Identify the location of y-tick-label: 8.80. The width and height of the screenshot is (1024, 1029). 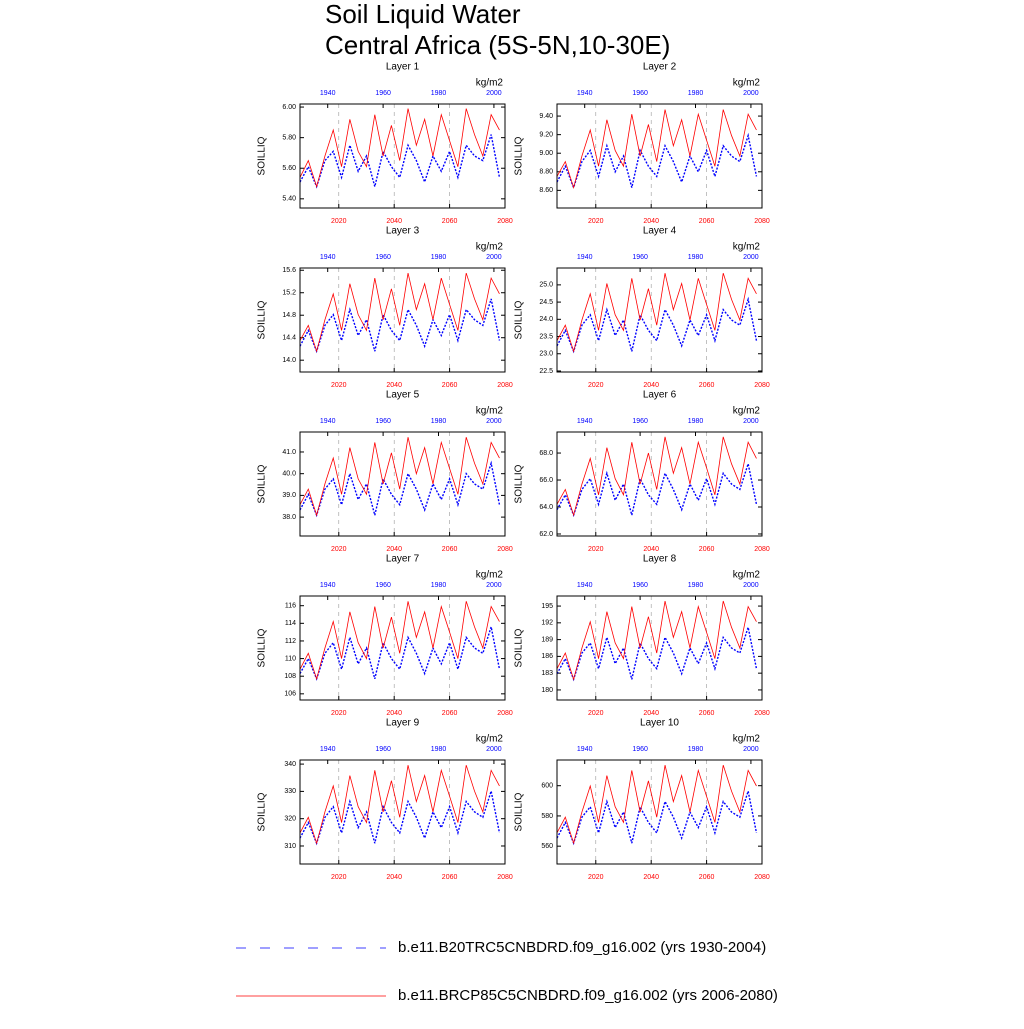
(546, 172).